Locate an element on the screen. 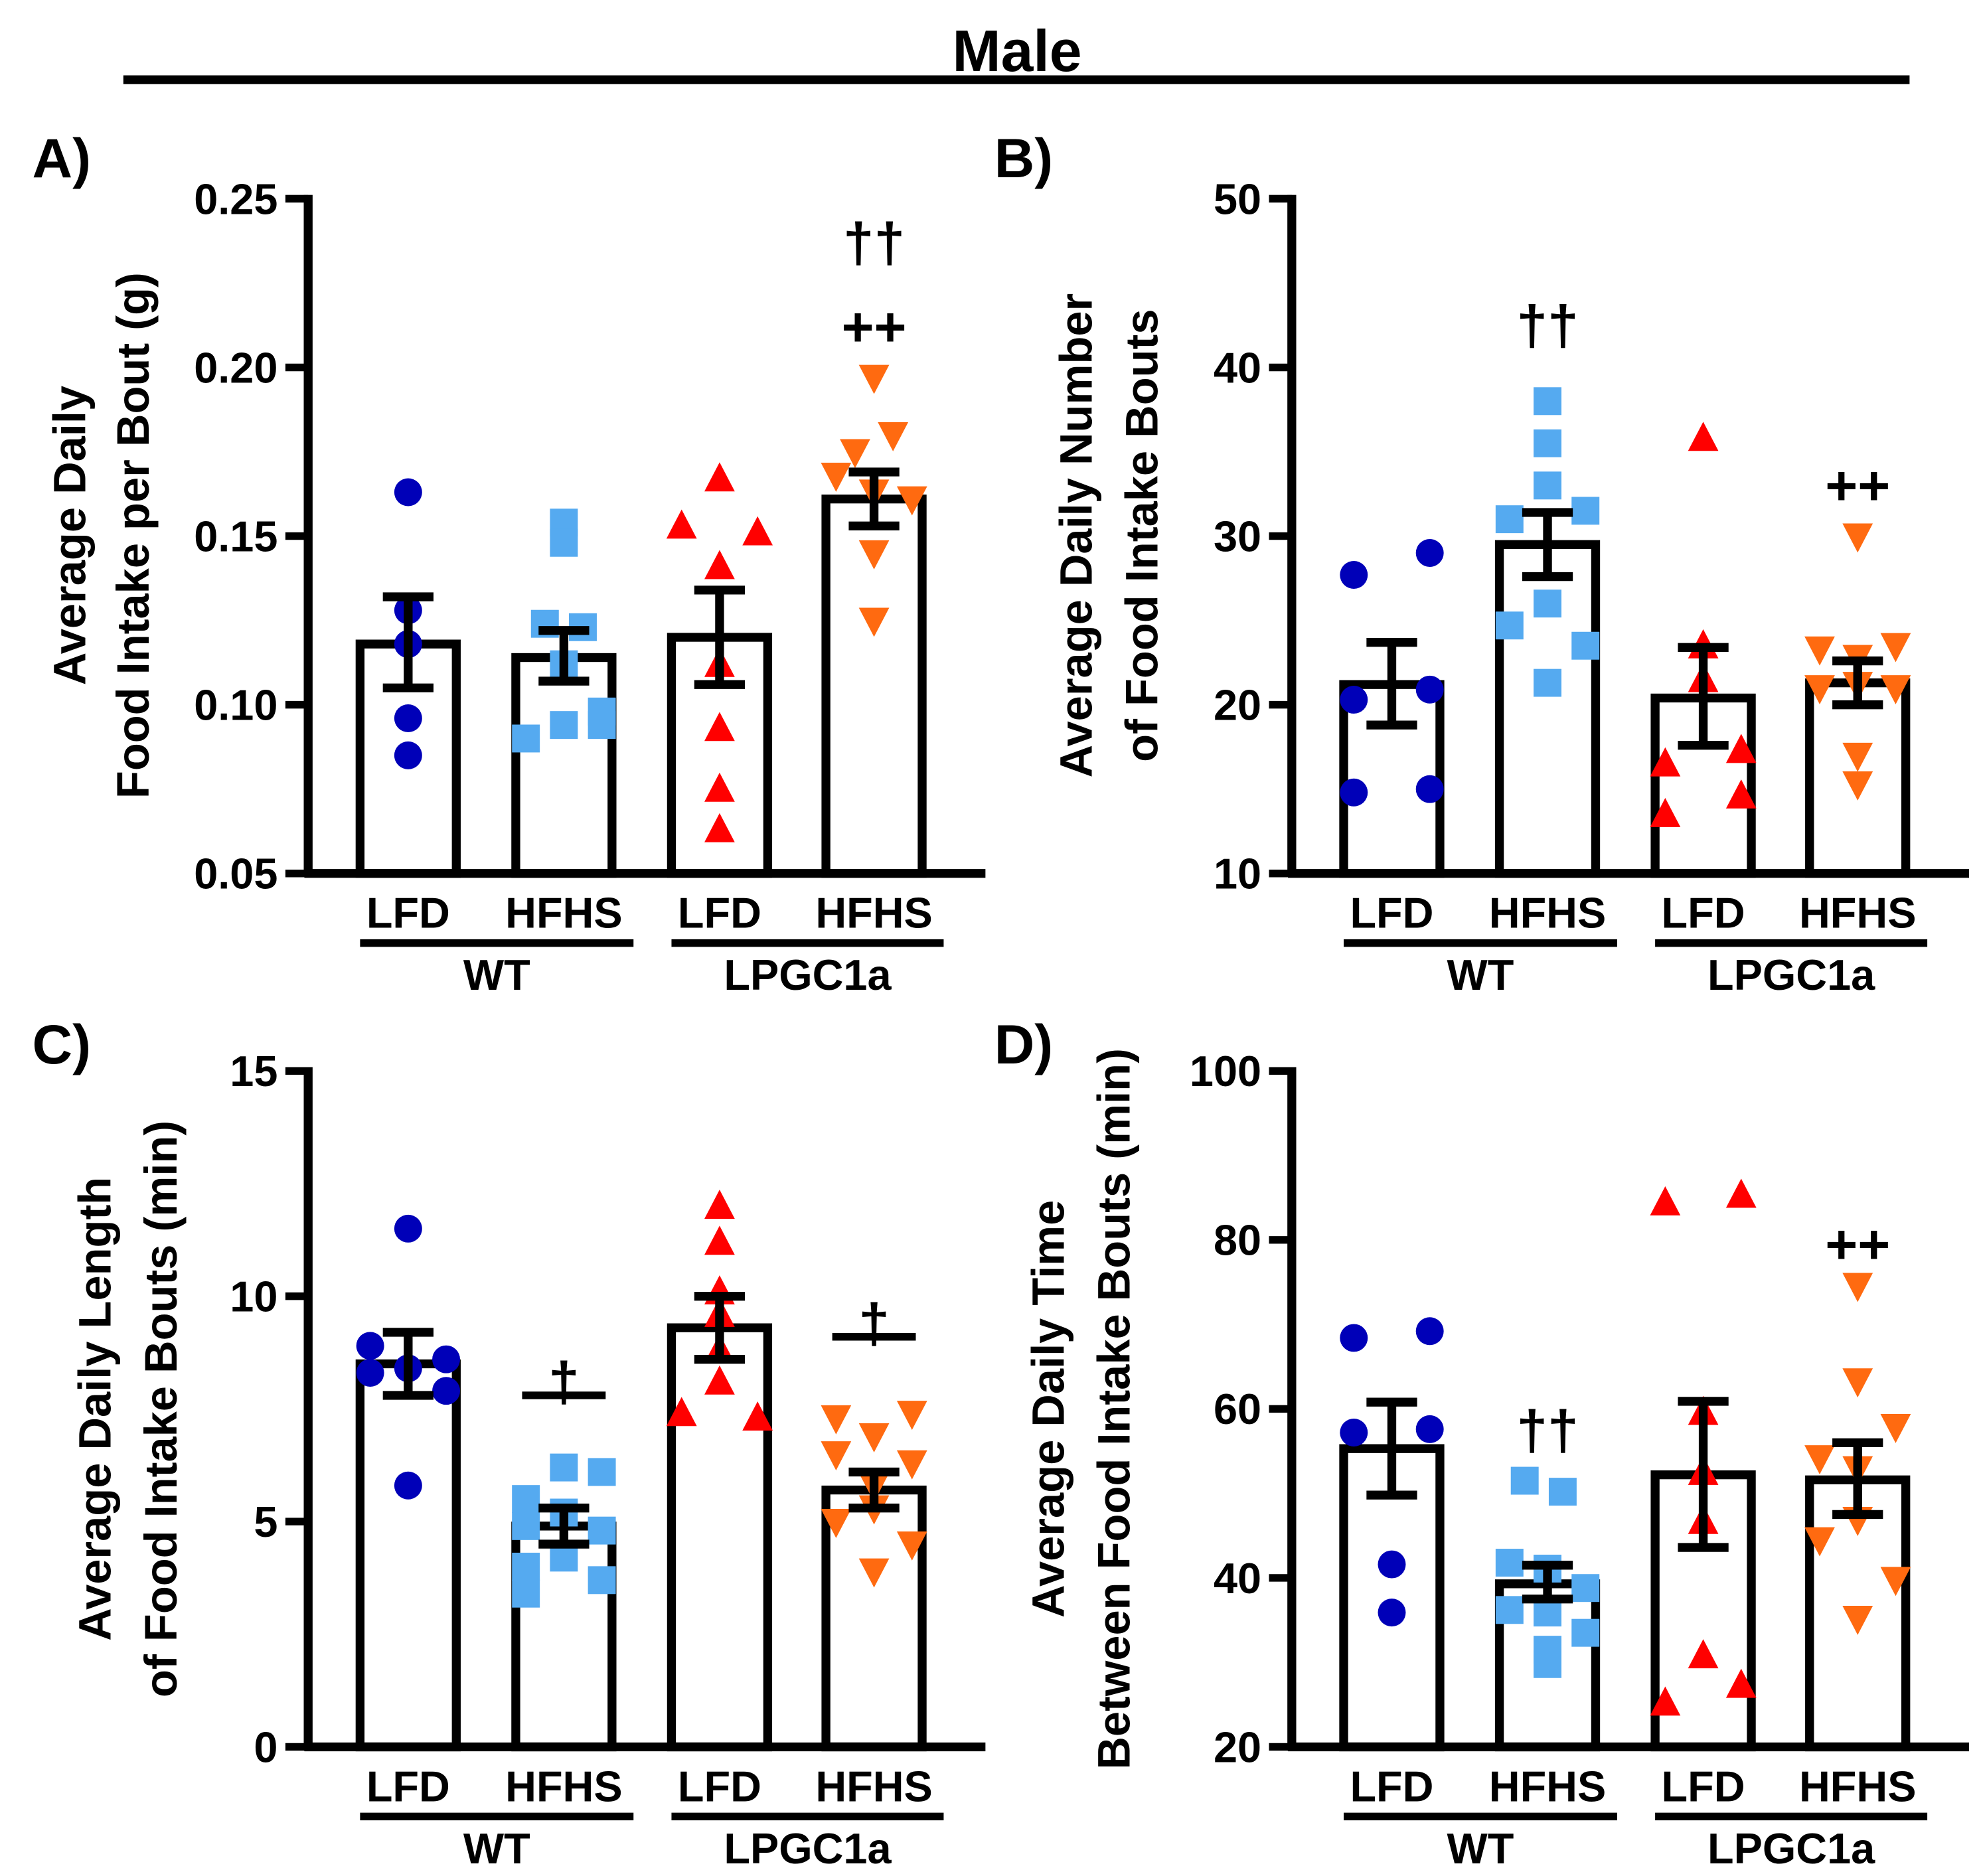 The image size is (1981, 1876). y-tick-label: 10 is located at coordinates (1237, 874).